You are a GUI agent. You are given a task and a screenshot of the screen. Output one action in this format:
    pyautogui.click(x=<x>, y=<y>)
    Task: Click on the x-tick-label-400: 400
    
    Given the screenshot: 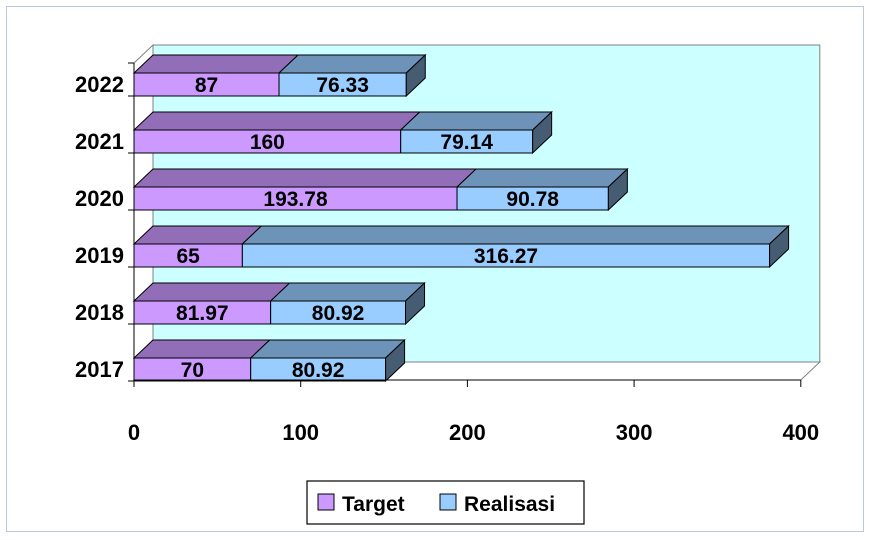 What is the action you would take?
    pyautogui.click(x=800, y=432)
    